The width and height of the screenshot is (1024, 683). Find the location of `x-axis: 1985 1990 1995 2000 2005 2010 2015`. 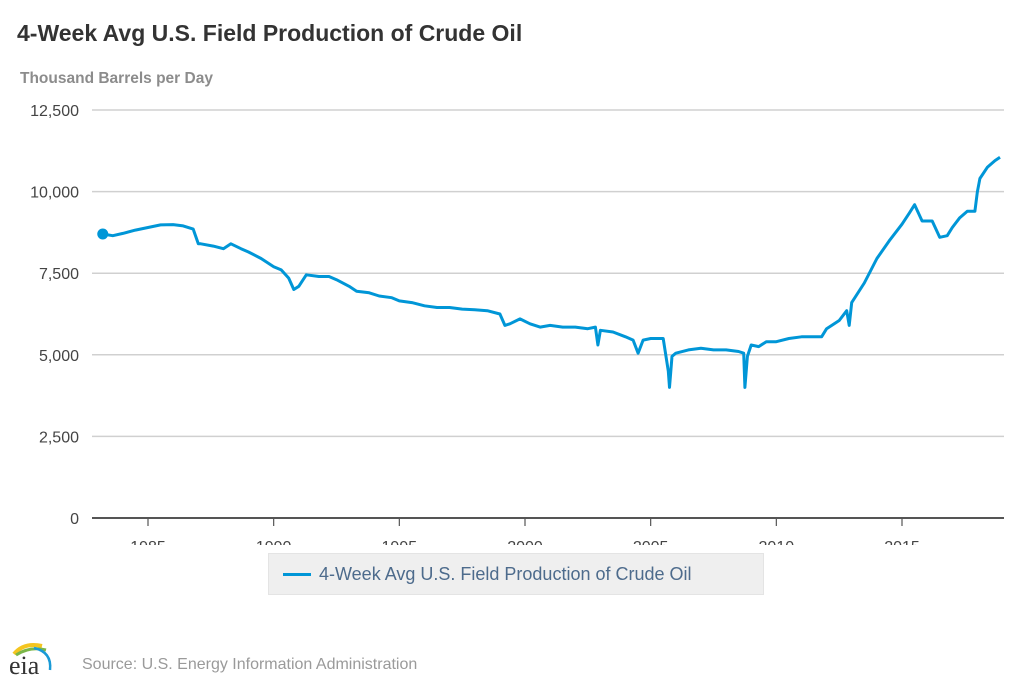

x-axis: 1985 1990 1995 2000 2005 2010 2015 is located at coordinates (548, 531).